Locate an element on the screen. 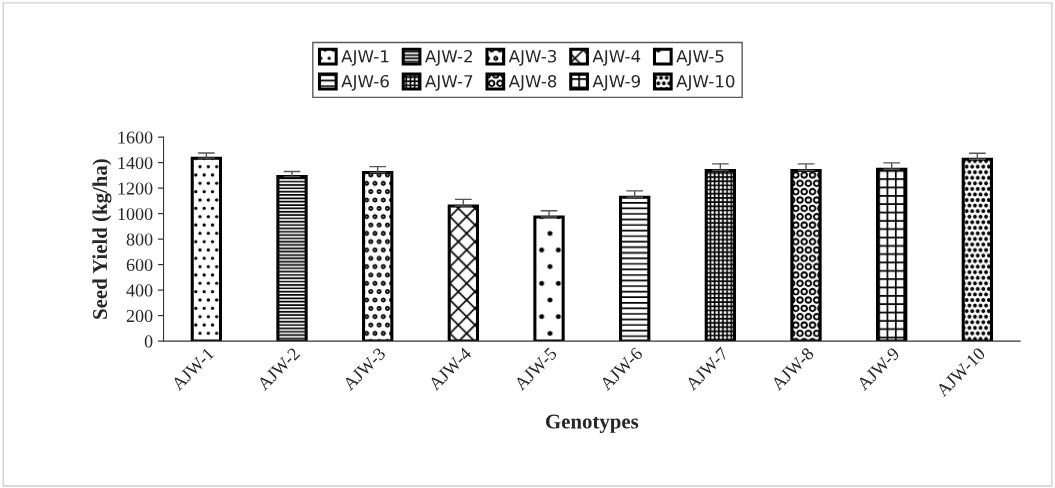 This screenshot has width=1055, height=488. x-axis-title: Genotypes is located at coordinates (592, 423).